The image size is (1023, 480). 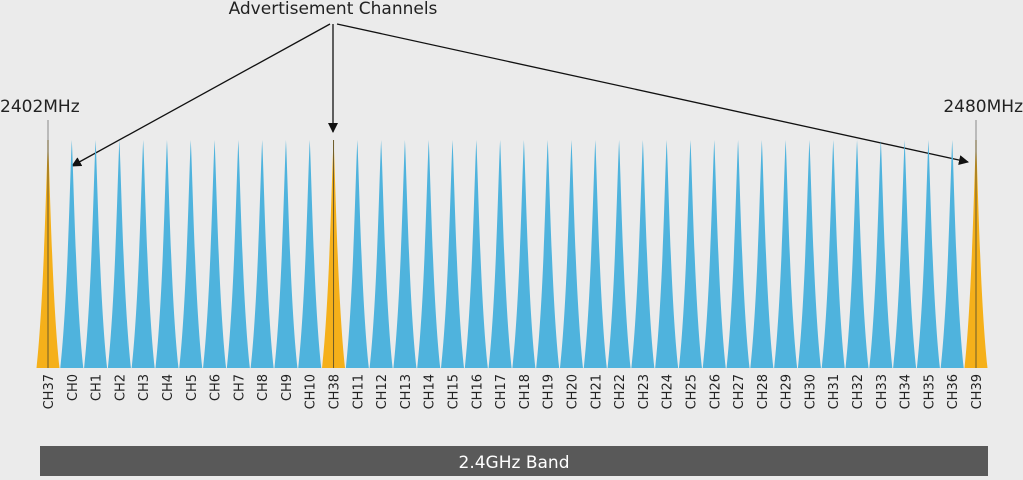 I want to click on channel-label: CH18, so click(x=525, y=391).